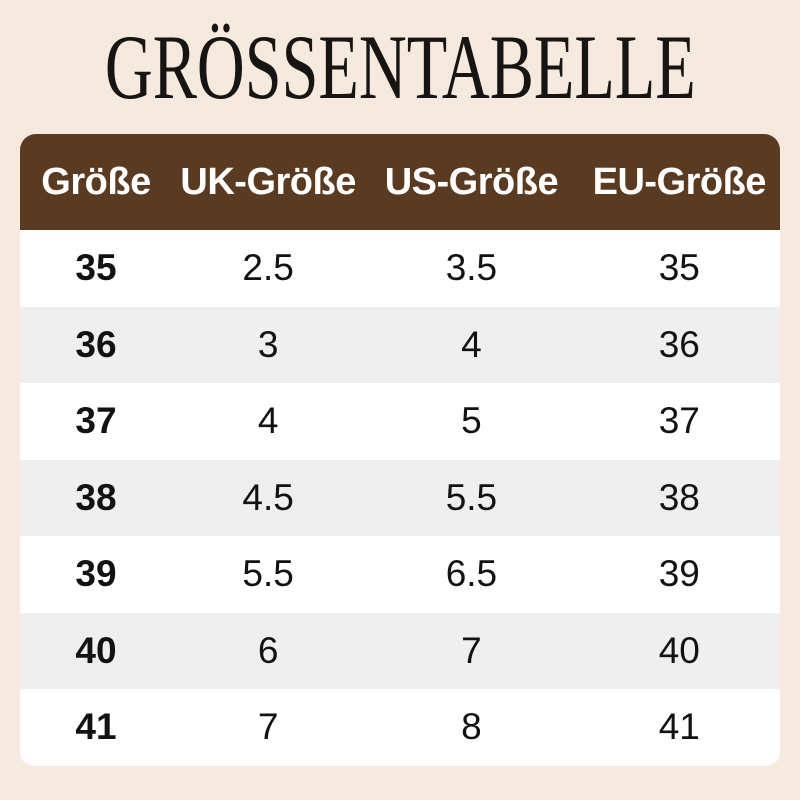 This screenshot has height=800, width=800. I want to click on column-header-us-groesse: US-Größe, so click(471, 181).